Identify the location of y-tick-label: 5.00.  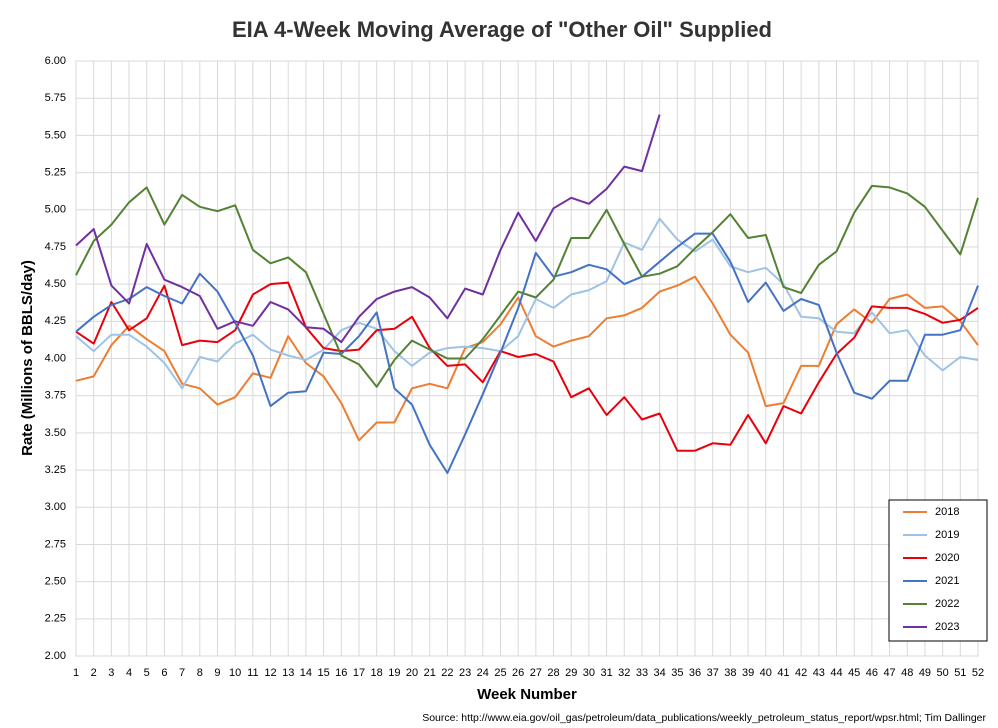
(55, 210).